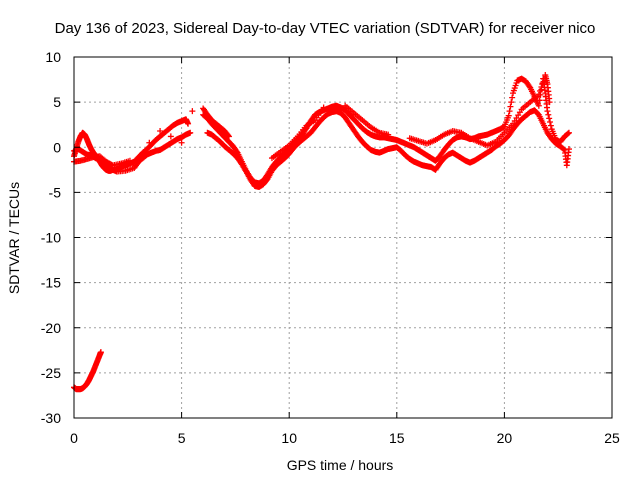  Describe the element at coordinates (51, 283) in the screenshot. I see `y-tick-label: -15` at that location.